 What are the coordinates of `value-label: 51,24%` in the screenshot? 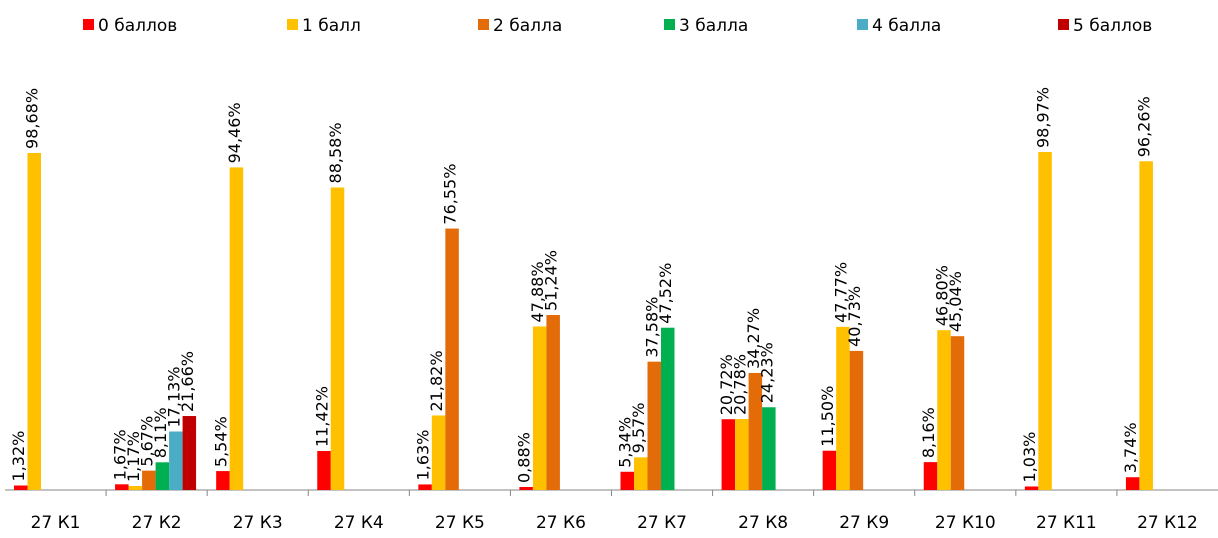 It's located at (551, 280).